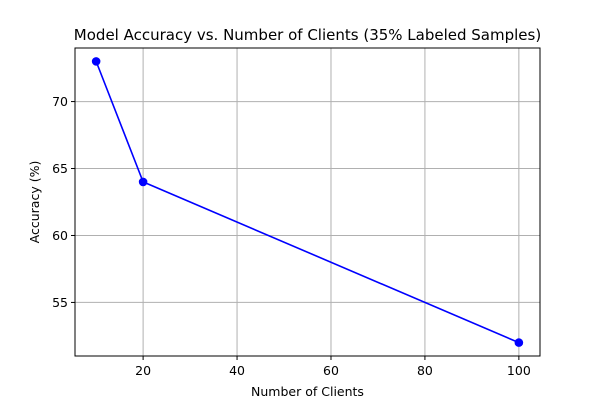 The image size is (600, 400). I want to click on y-tick-label: 55, so click(60, 302).